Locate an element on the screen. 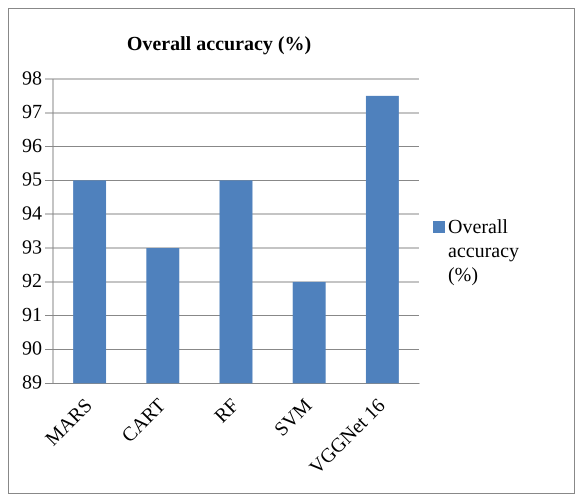 The height and width of the screenshot is (502, 583). y-tick-label: 96 is located at coordinates (32, 145).